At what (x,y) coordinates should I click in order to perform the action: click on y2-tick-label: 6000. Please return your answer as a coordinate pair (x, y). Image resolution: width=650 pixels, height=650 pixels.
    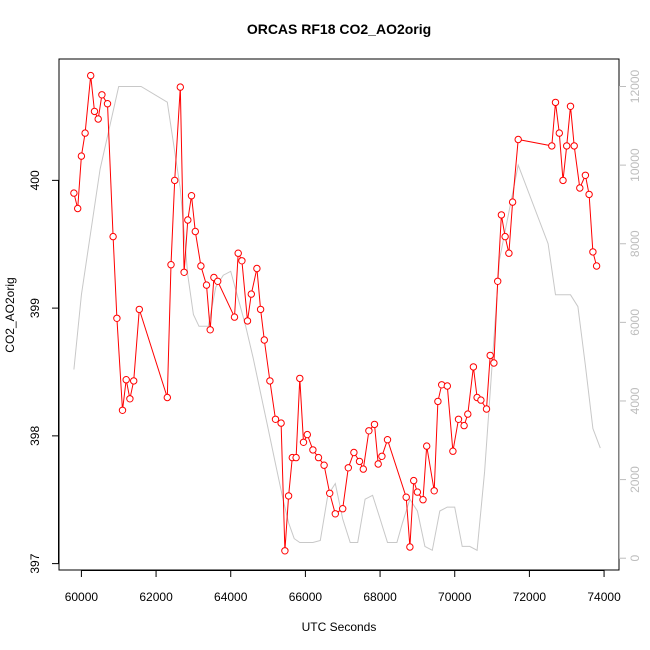
    Looking at the image, I should click on (635, 322).